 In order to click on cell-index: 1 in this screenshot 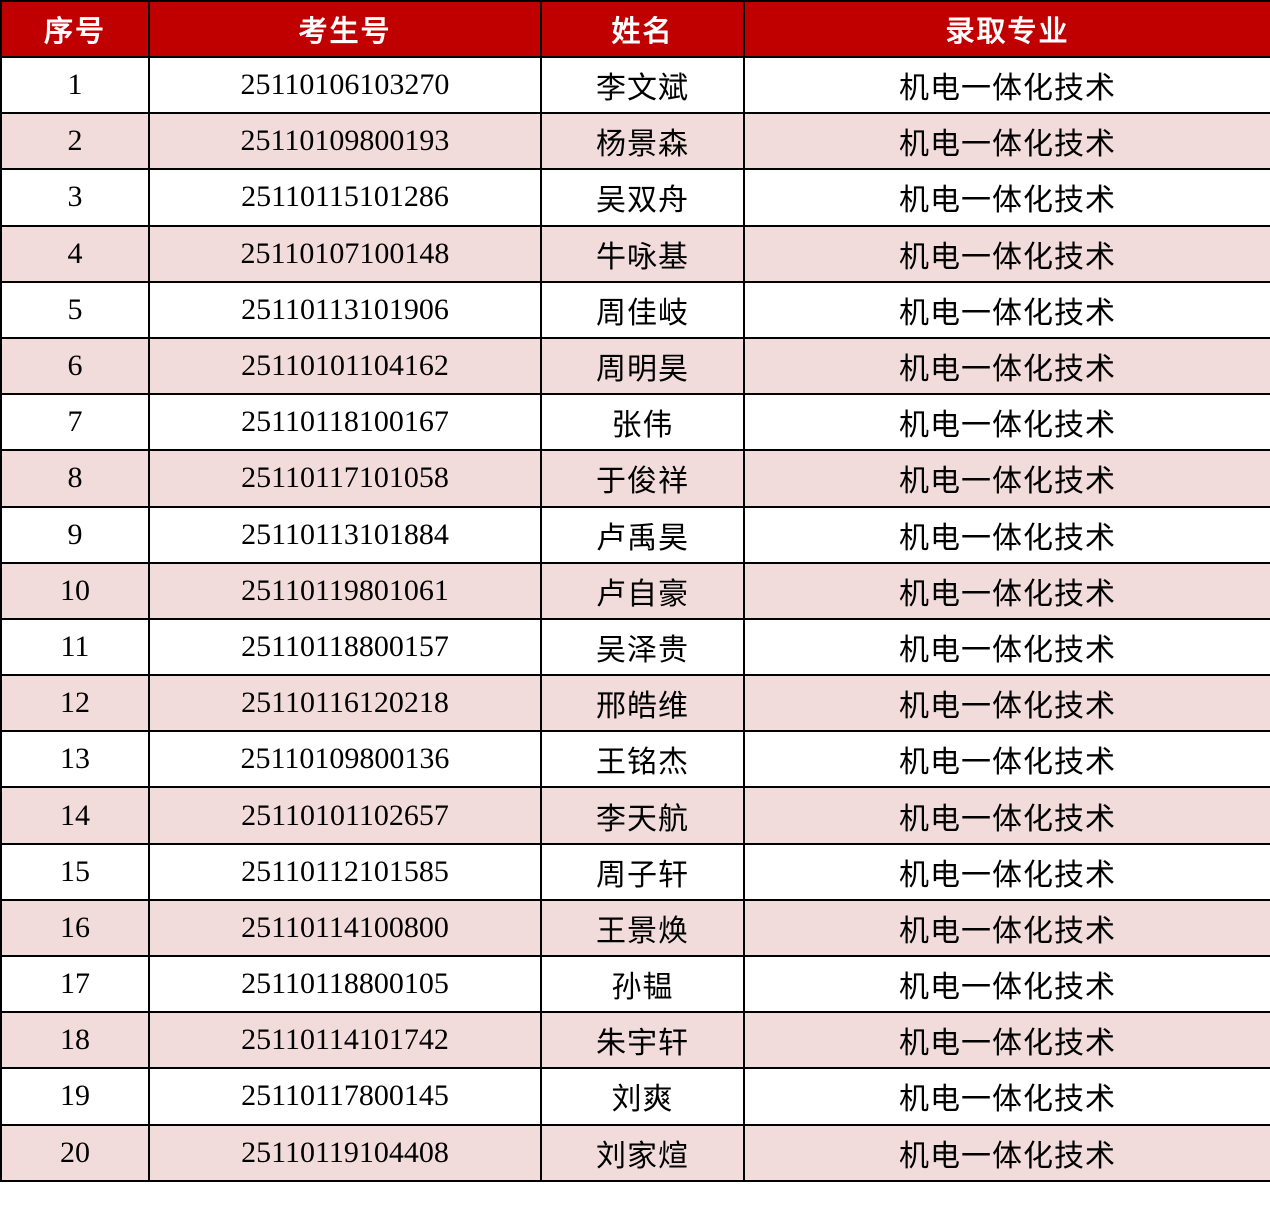, I will do `click(75, 85)`.